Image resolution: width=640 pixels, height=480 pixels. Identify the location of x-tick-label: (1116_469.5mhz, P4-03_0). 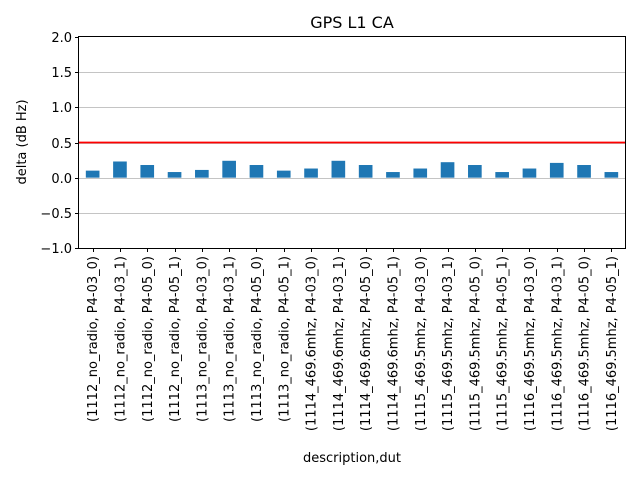
(530, 343).